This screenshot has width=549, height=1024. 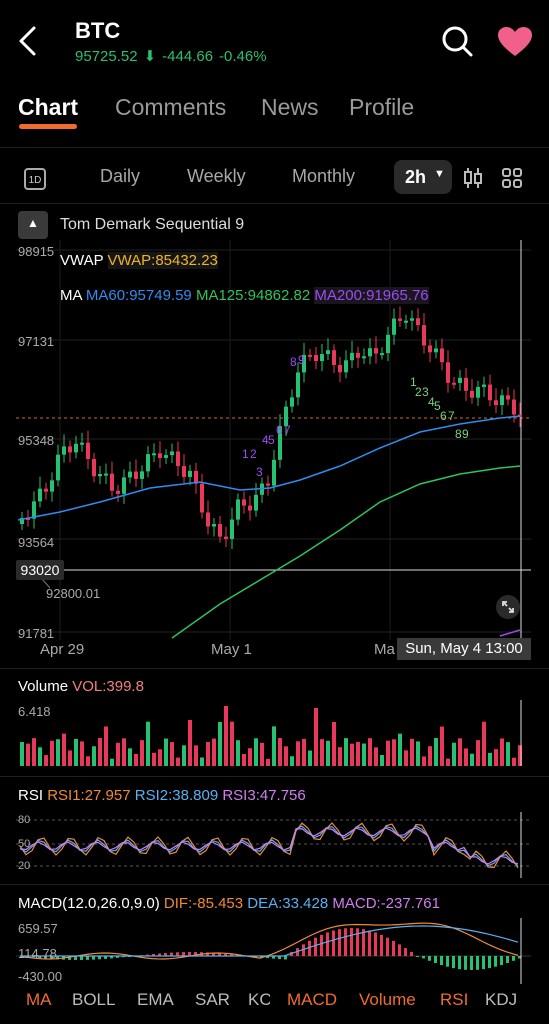 I want to click on vwap-legend: VWAP VWAP:85432.23, so click(x=139, y=260).